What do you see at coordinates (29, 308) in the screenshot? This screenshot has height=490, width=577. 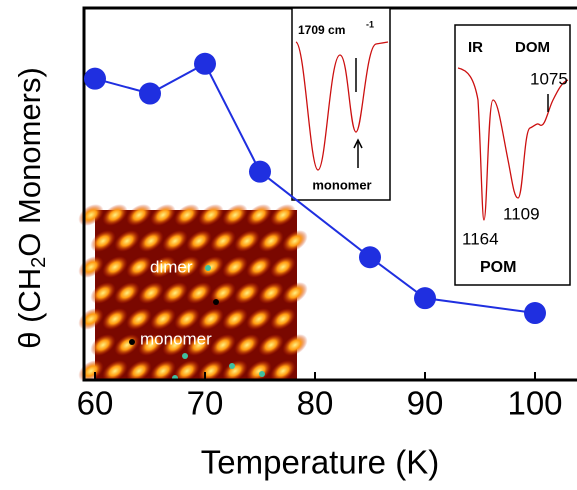 I see `y-label-part: θ (CH` at bounding box center [29, 308].